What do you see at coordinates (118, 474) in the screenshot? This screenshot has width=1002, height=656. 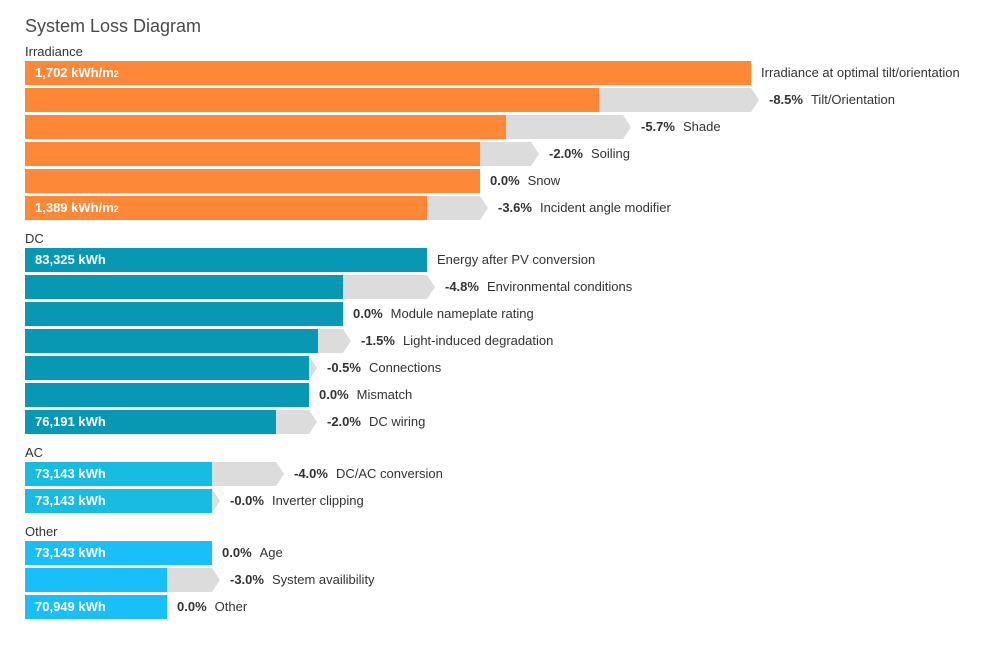 I see `bar-ac-0: 73,143 kWh` at bounding box center [118, 474].